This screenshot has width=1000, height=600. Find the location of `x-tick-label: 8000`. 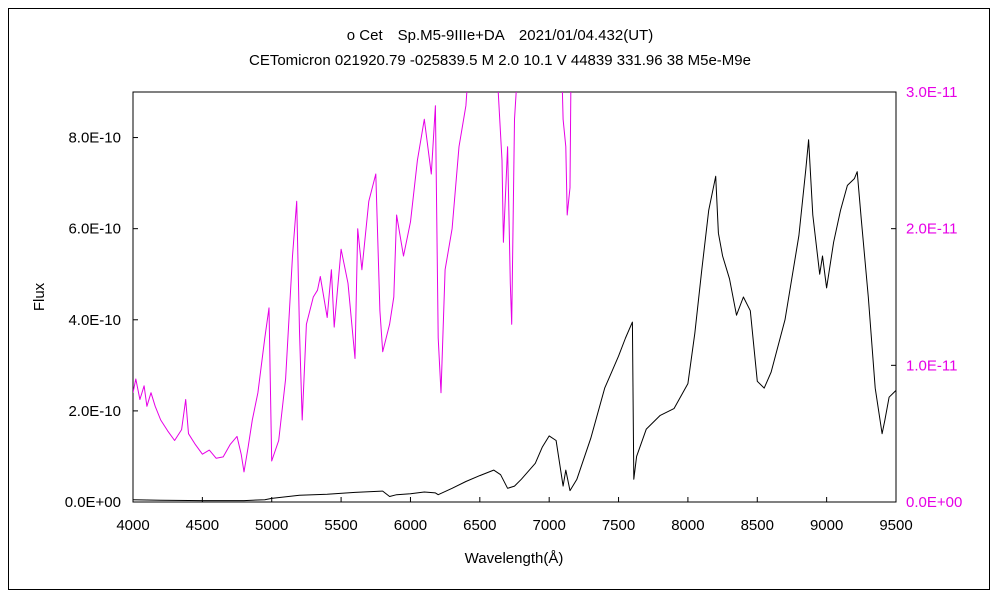

x-tick-label: 8000 is located at coordinates (687, 525).